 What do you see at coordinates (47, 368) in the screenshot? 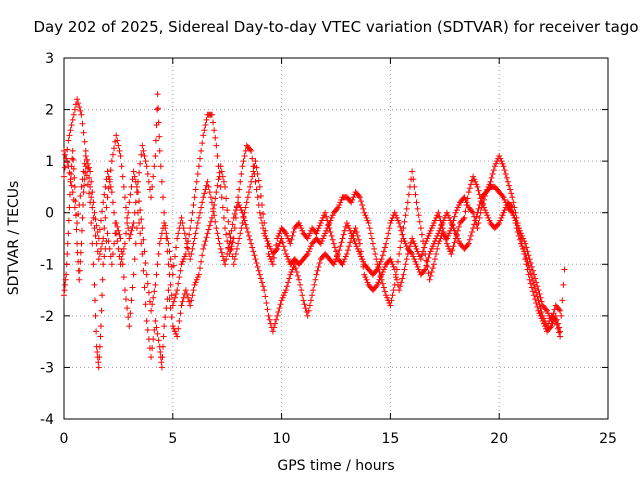
I see `y-tick-label: -3` at bounding box center [47, 368].